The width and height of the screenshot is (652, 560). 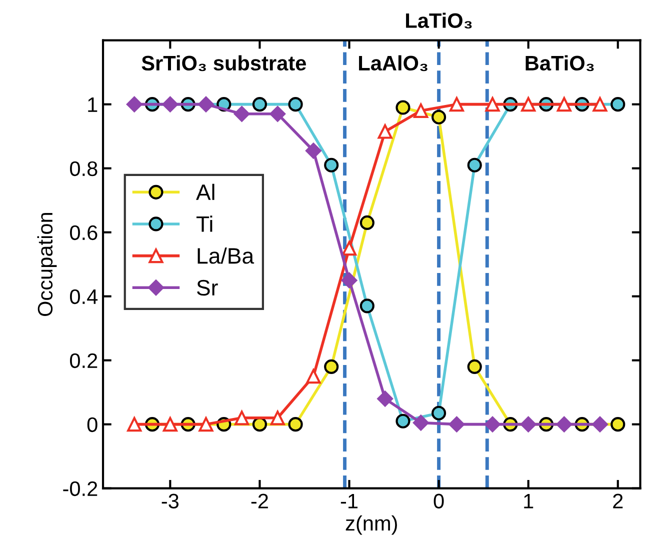 I want to click on x-tick-label: -1, so click(x=349, y=501).